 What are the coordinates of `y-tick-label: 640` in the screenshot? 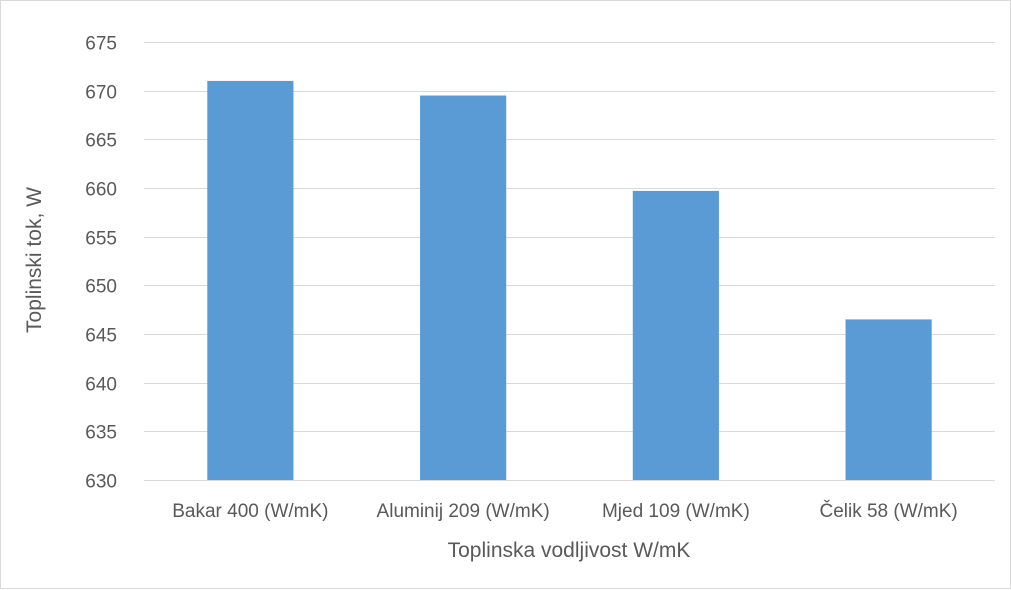 It's located at (101, 385).